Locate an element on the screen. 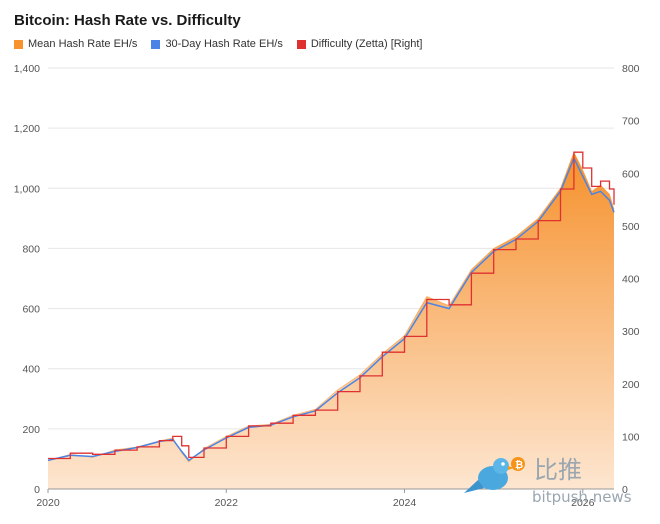 The image size is (660, 524). y-left-tick-label: 600 is located at coordinates (31, 310).